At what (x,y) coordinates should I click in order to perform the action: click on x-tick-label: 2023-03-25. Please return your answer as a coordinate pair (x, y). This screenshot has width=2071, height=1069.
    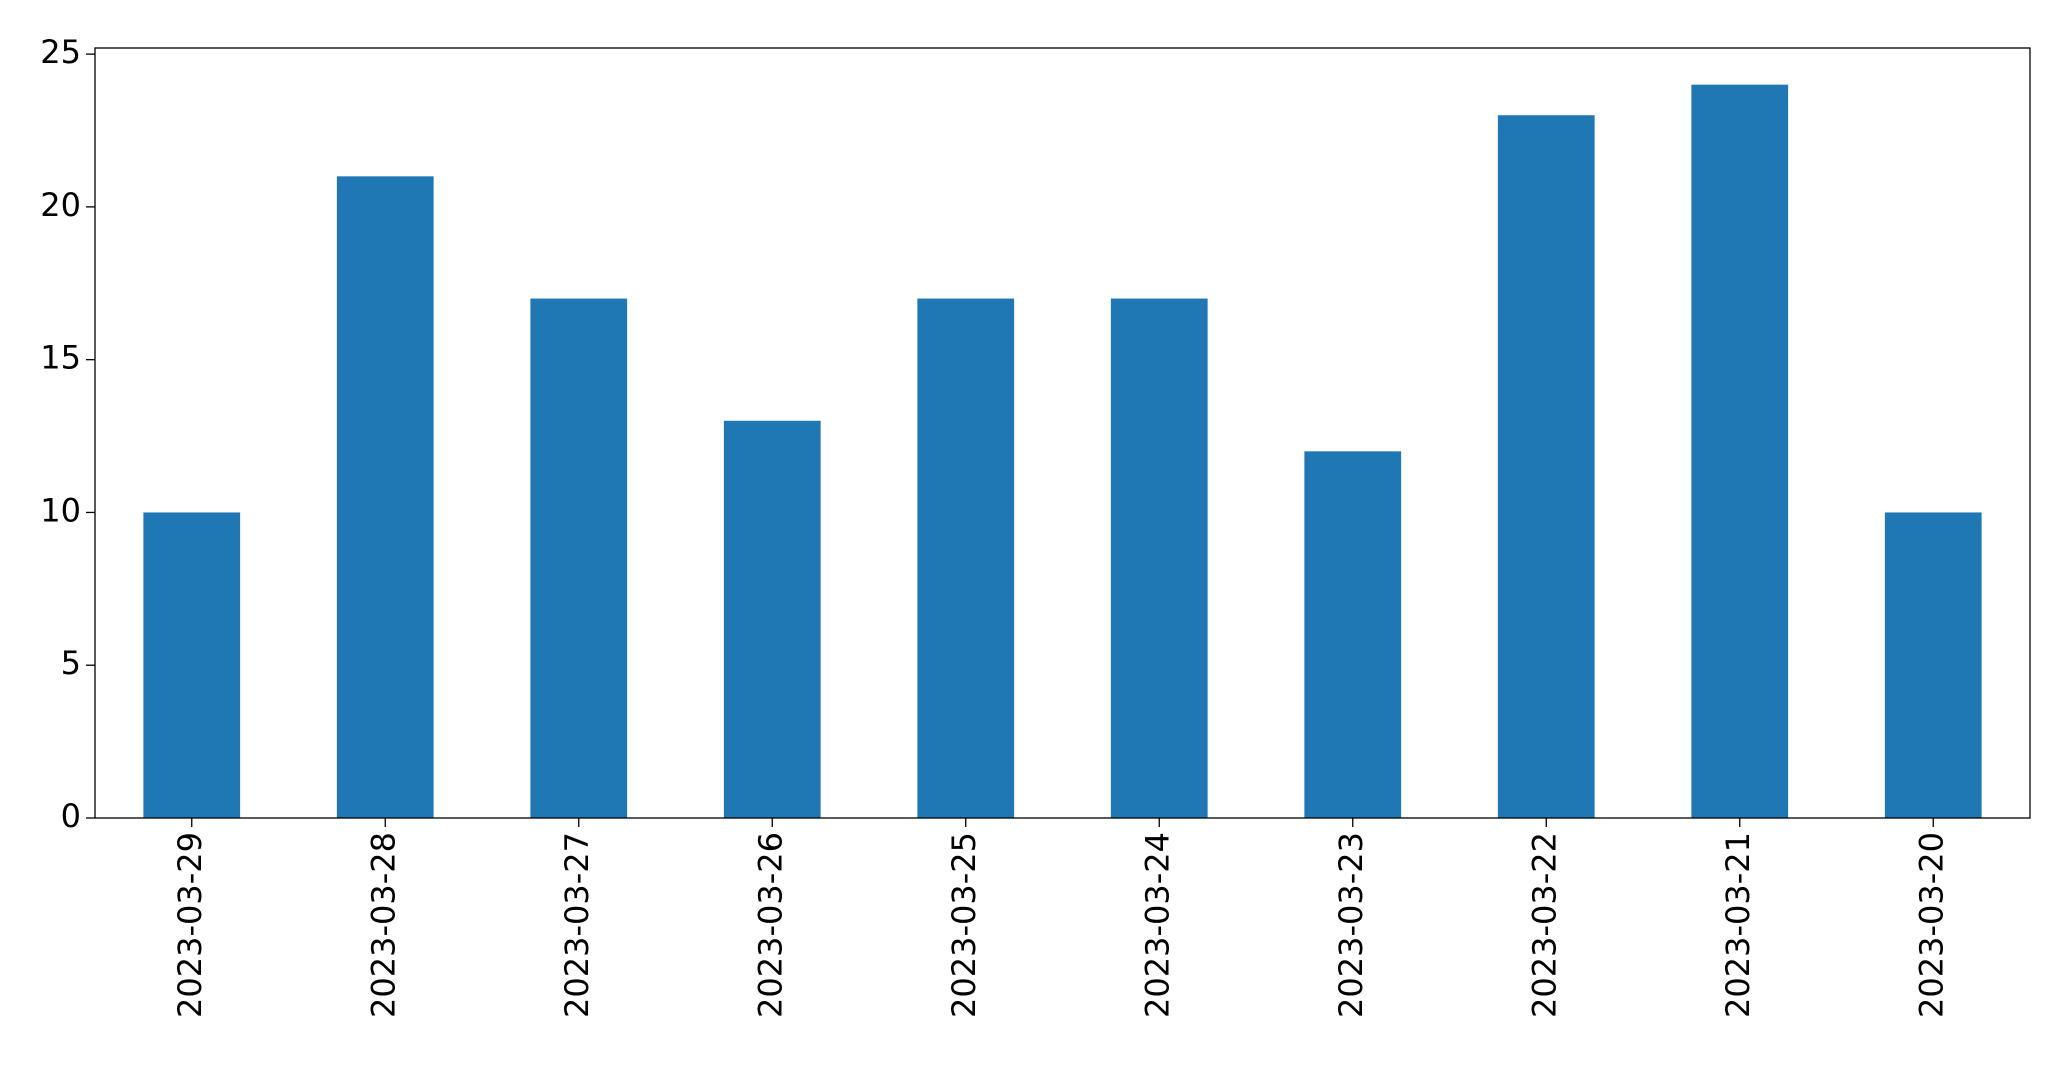
    Looking at the image, I should click on (964, 925).